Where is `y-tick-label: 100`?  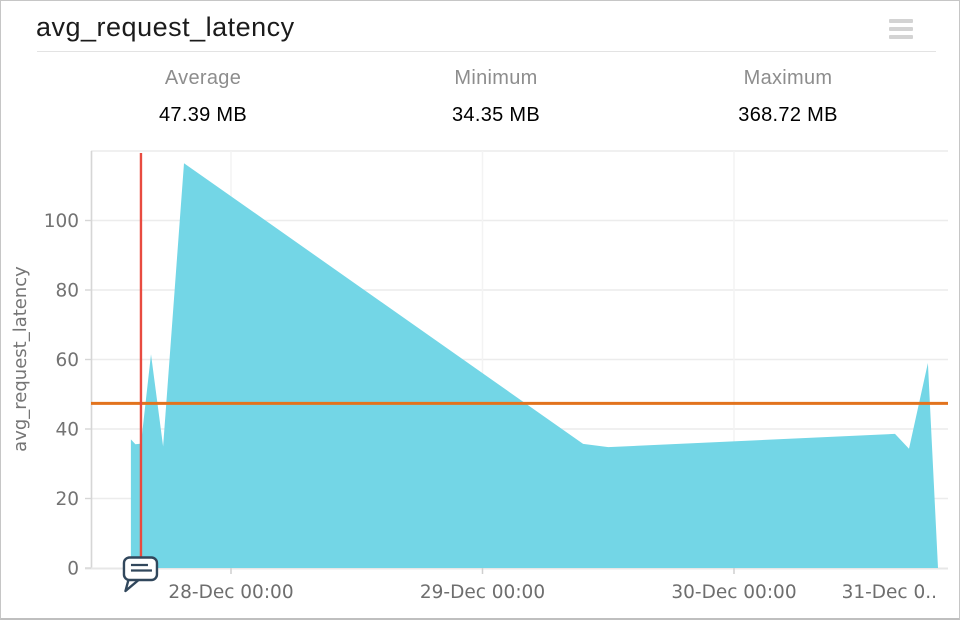 y-tick-label: 100 is located at coordinates (61, 221).